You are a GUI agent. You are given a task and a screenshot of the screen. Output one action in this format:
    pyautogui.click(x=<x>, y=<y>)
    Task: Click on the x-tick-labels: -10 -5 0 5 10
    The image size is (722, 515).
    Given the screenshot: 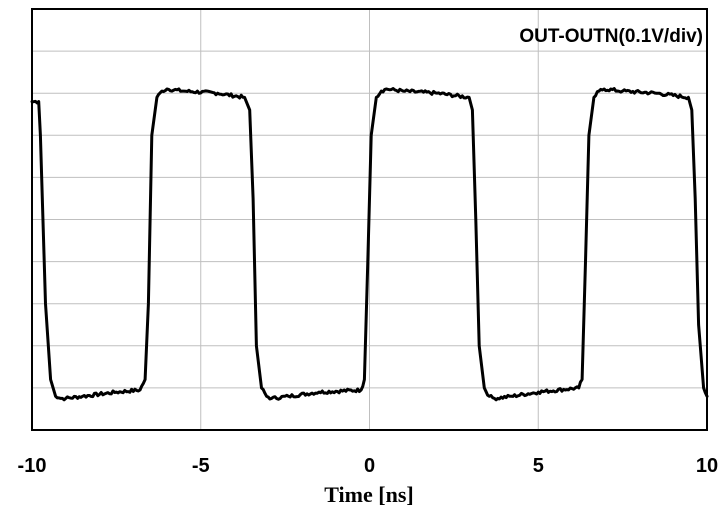 What is the action you would take?
    pyautogui.click(x=368, y=466)
    